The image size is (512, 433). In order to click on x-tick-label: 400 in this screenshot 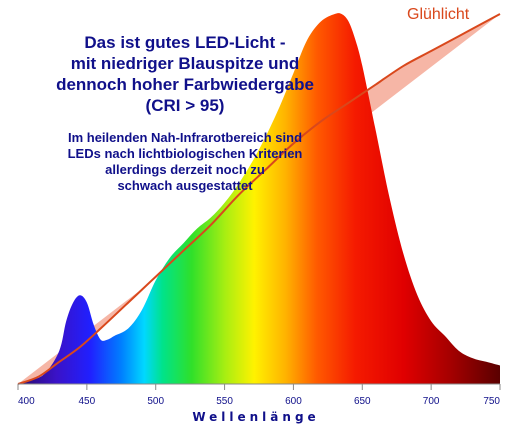, I will do `click(26, 401)`.